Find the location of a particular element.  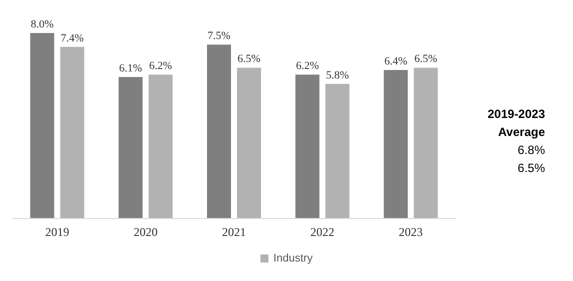

text: 6.5% is located at coordinates (532, 168).